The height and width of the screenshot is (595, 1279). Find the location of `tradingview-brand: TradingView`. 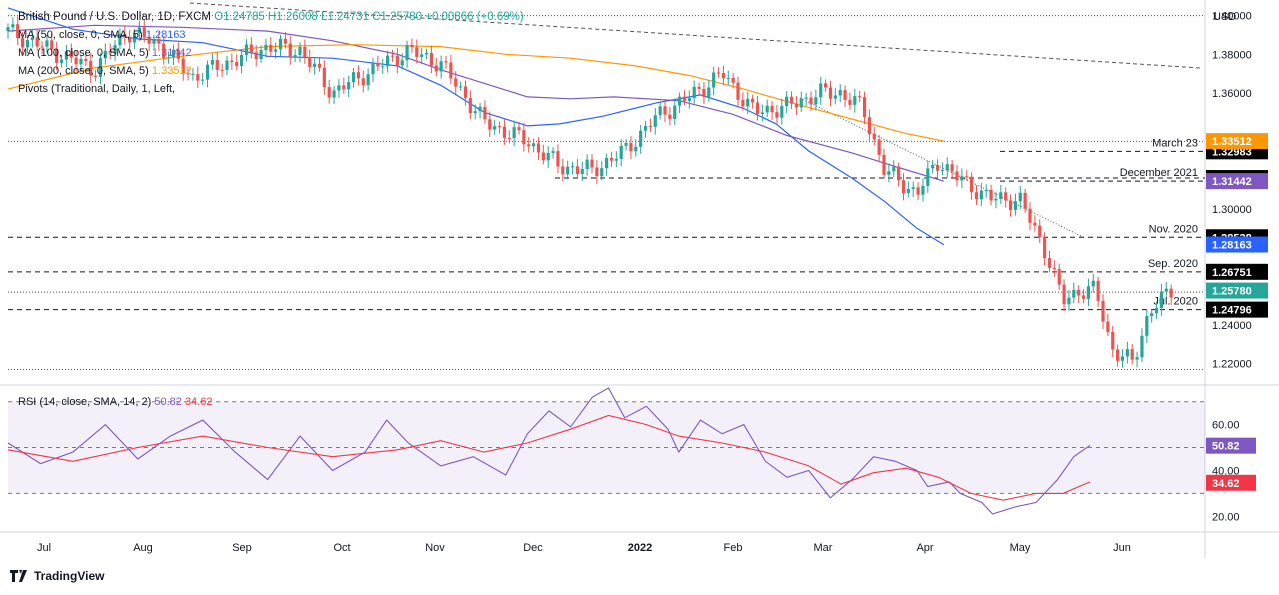

tradingview-brand: TradingView is located at coordinates (69, 576).